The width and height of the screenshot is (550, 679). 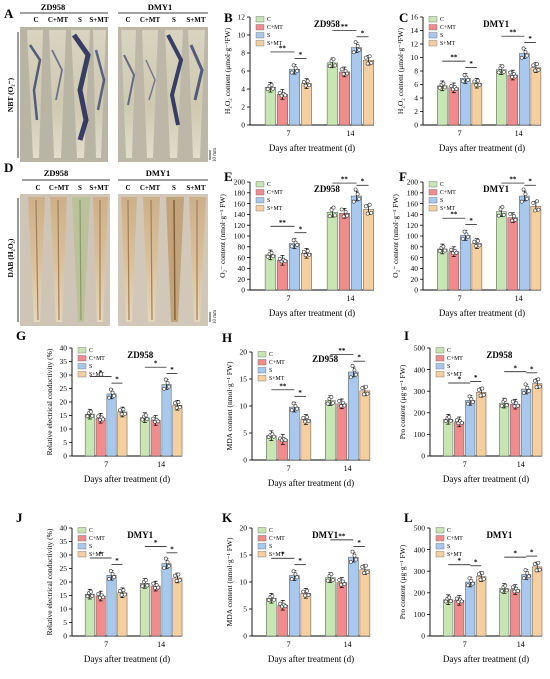 I want to click on y-tick-label: 140, so click(x=413, y=214).